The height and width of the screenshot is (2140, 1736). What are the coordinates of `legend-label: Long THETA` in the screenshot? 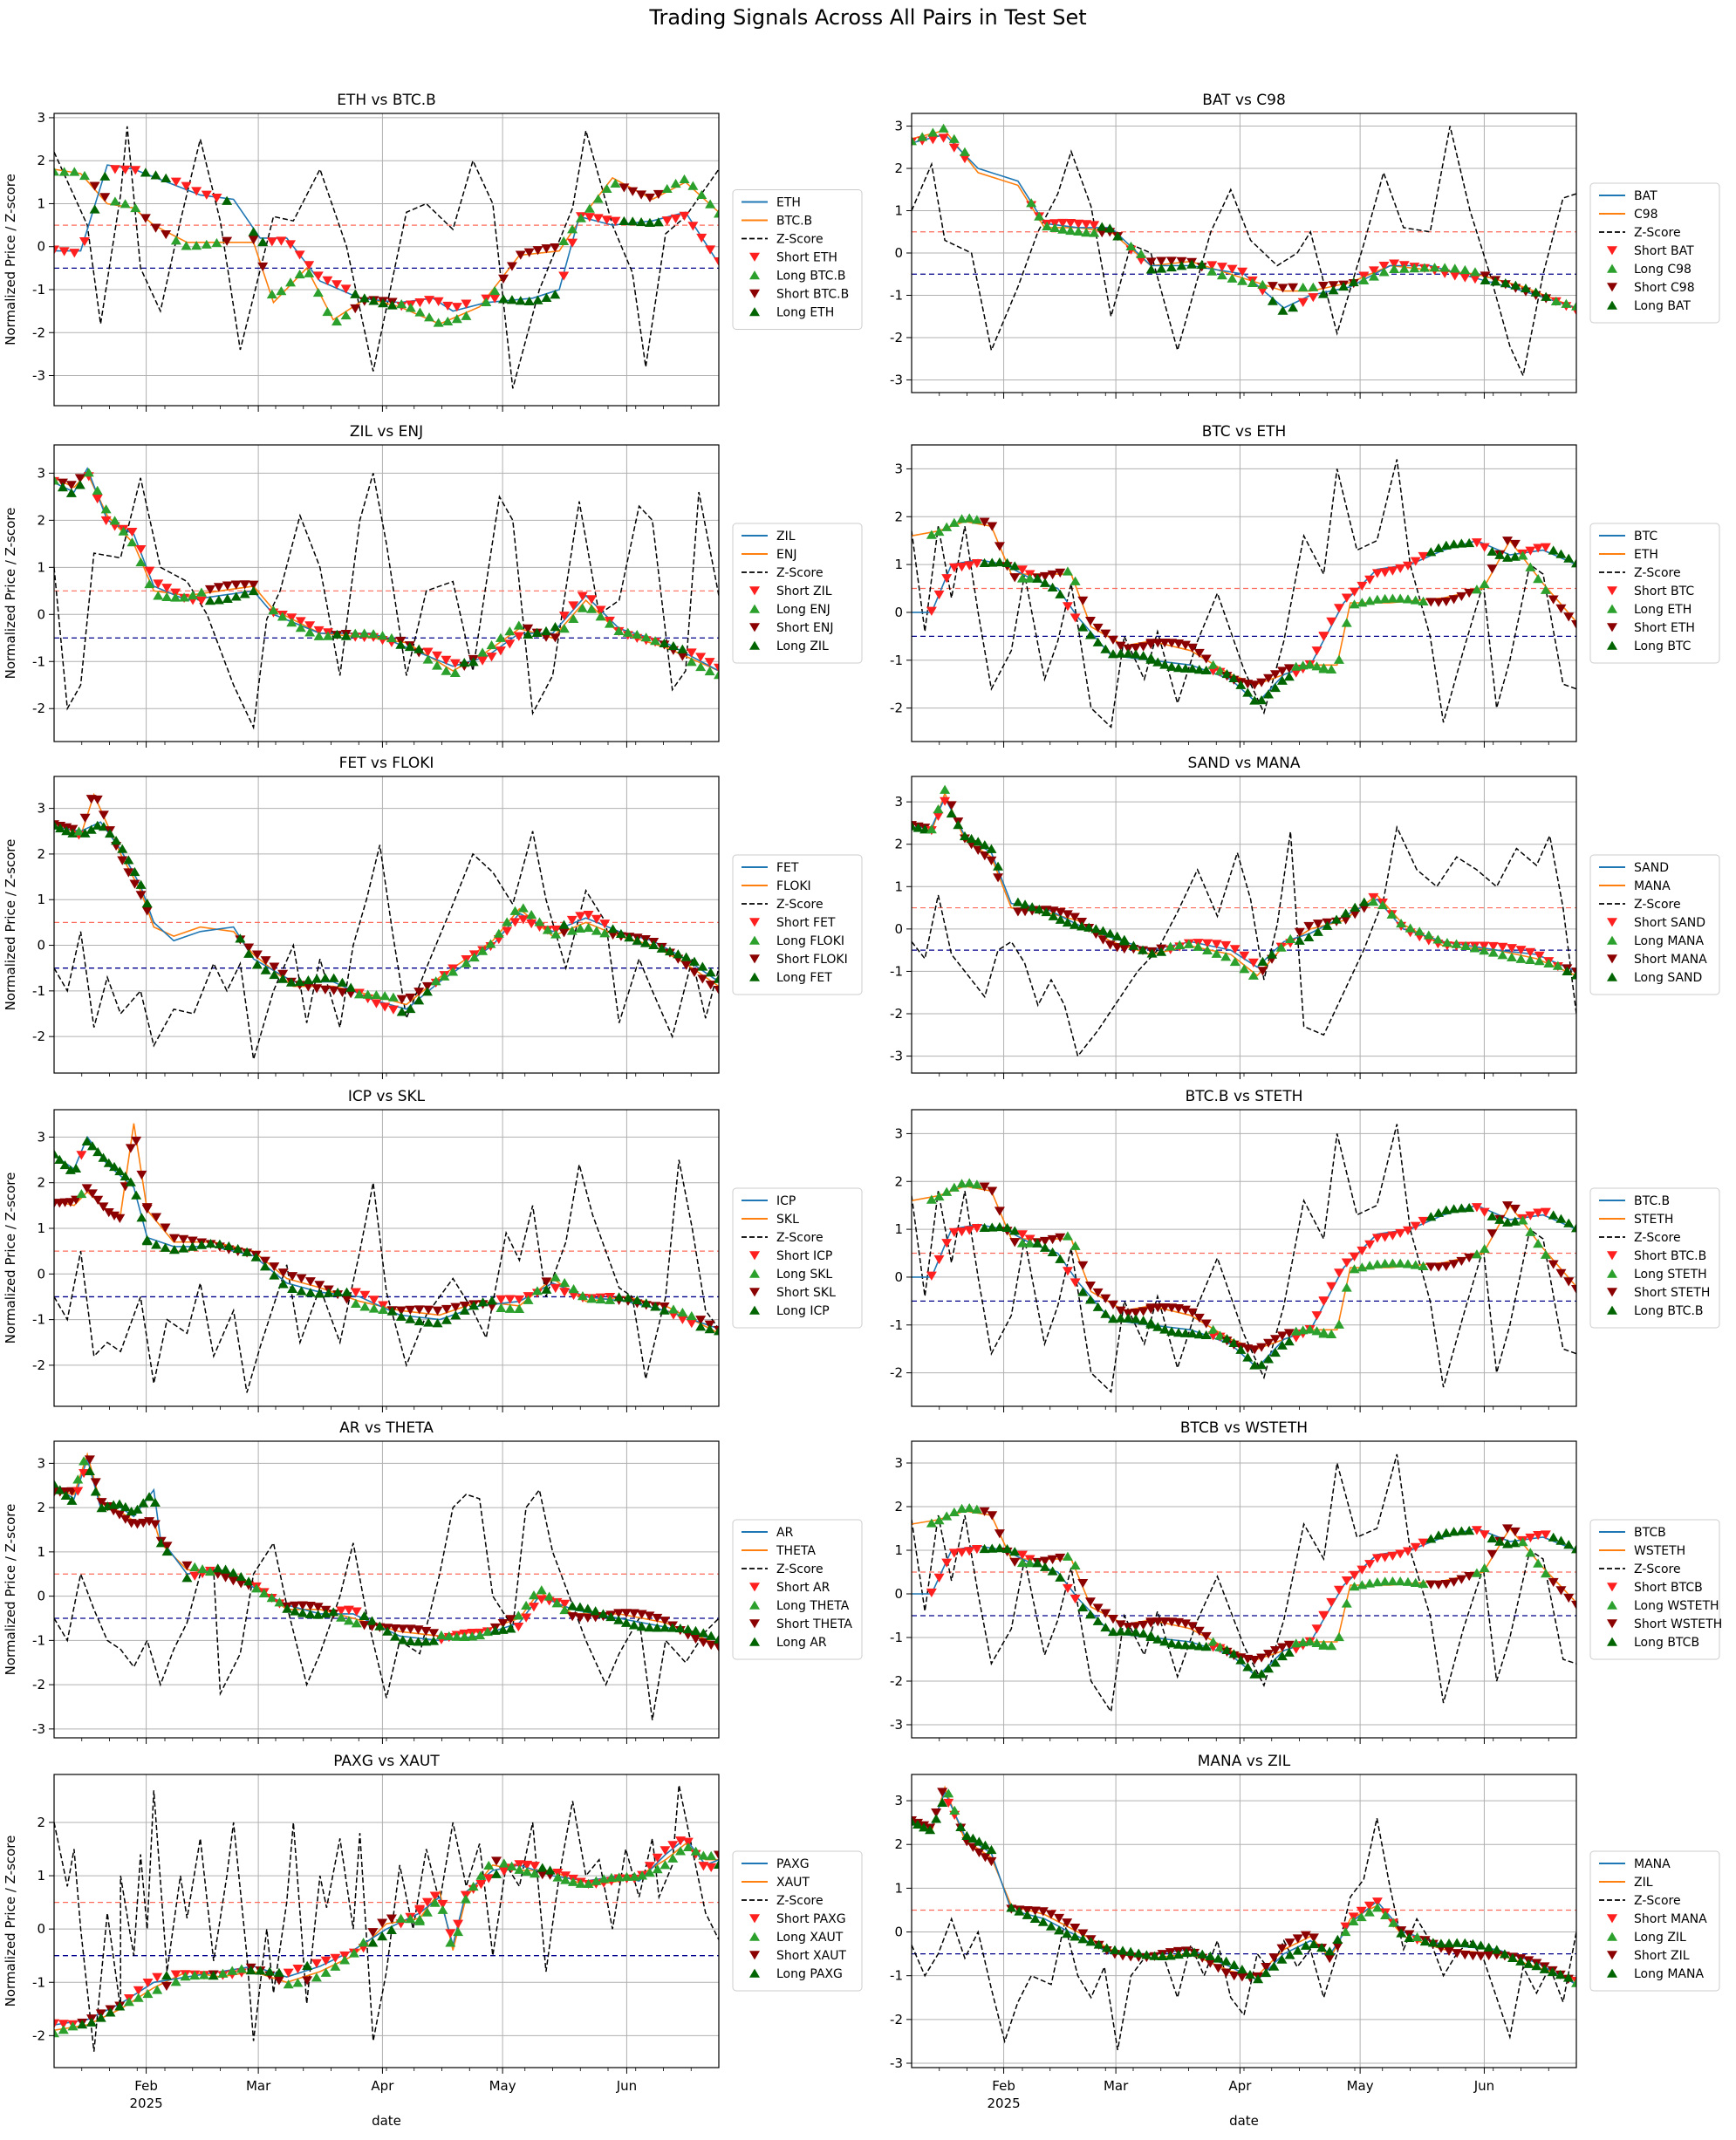 It's located at (813, 1606).